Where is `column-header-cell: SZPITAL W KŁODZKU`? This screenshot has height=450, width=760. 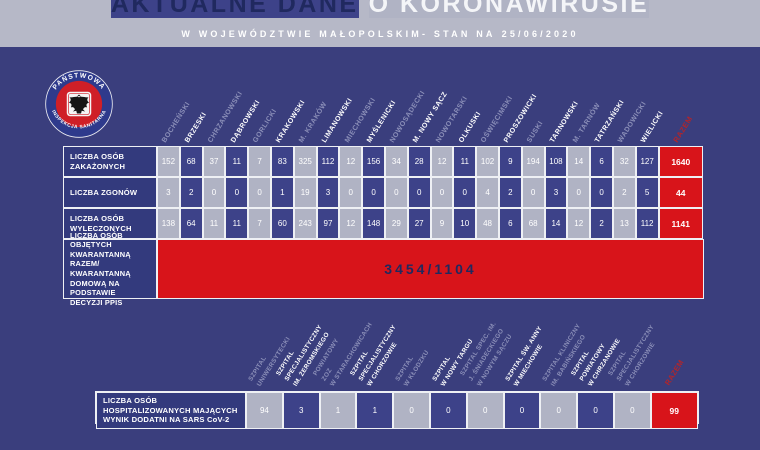 column-header-cell: SZPITAL W KŁODZKU is located at coordinates (411, 341).